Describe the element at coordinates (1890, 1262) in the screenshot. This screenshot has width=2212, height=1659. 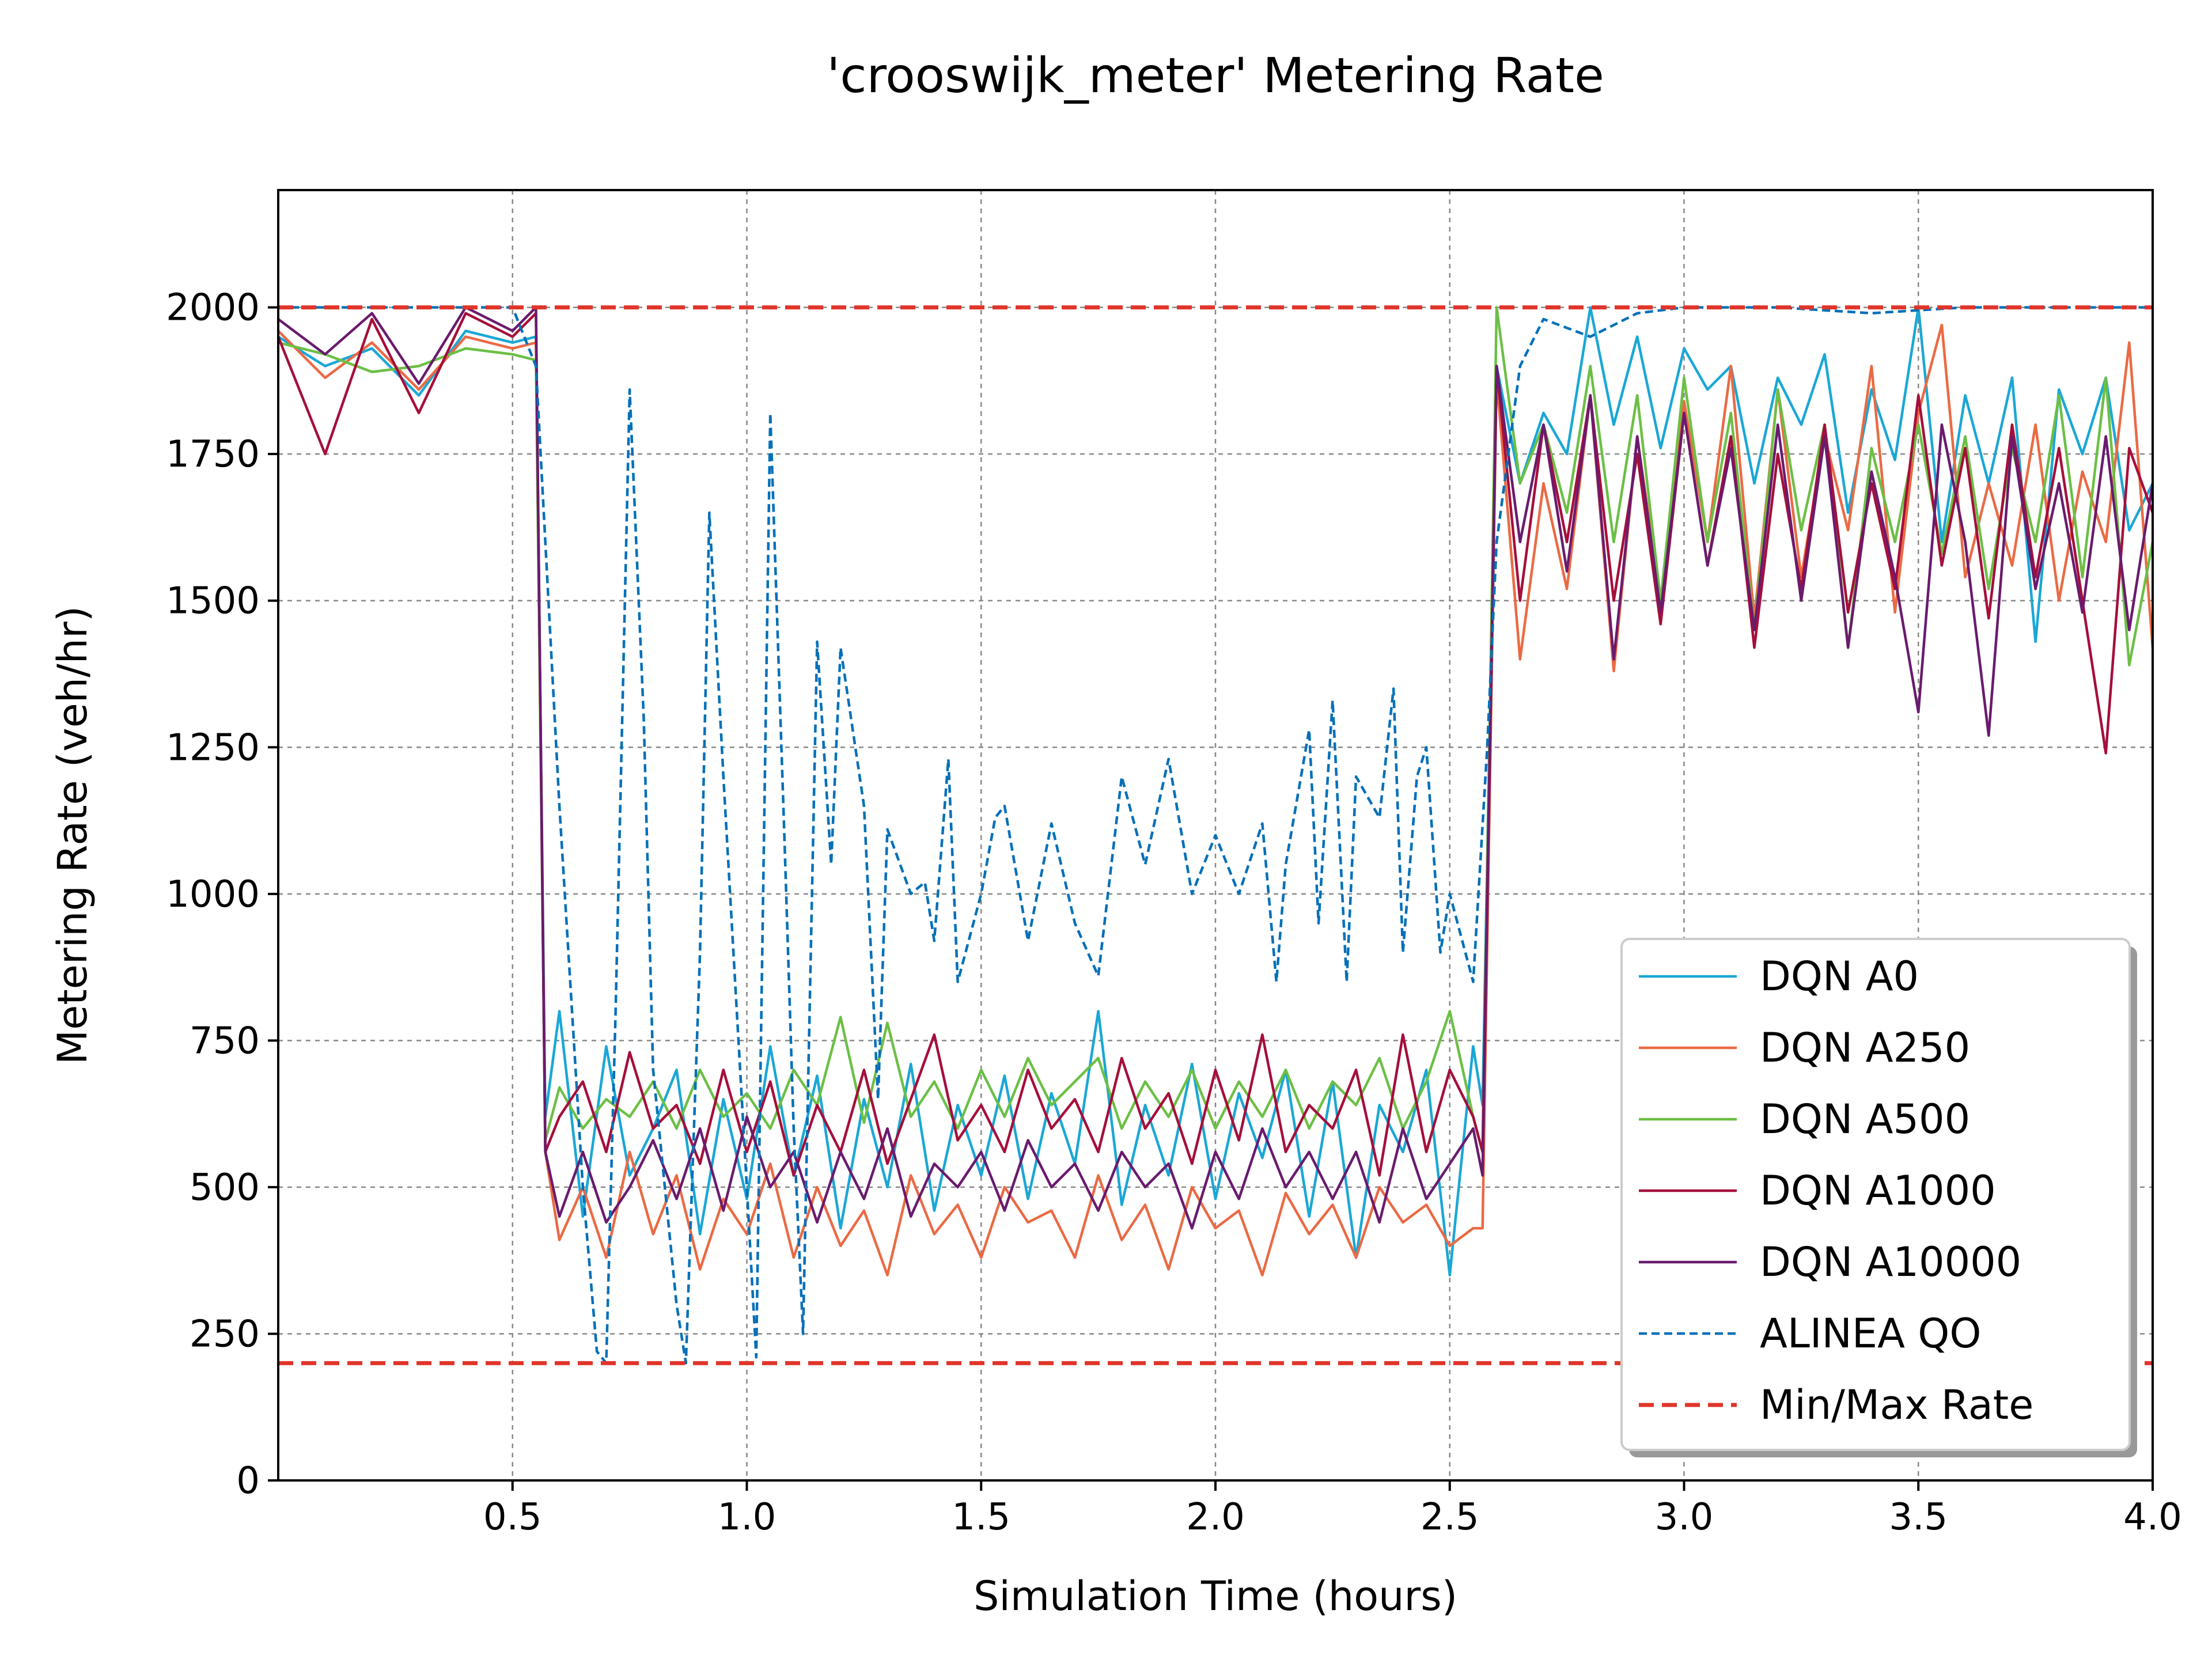
I see `legend-label-dqn-a10000: DQN A10000` at that location.